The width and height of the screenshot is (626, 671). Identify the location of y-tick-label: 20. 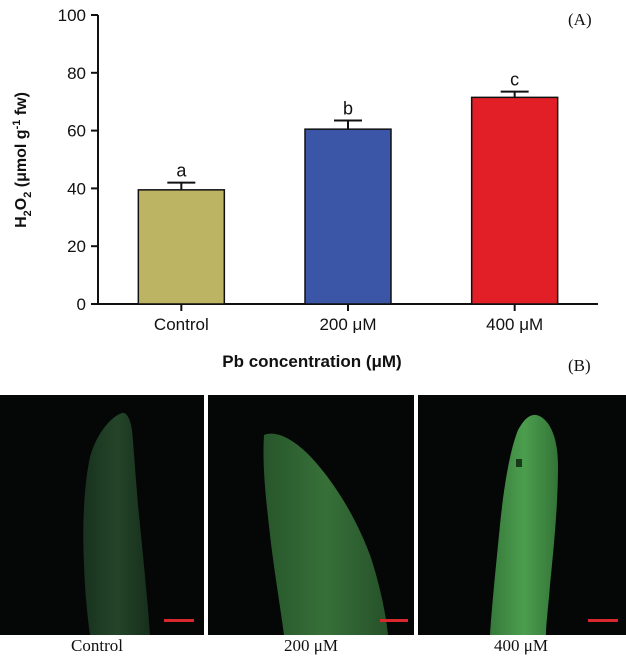
(76, 246).